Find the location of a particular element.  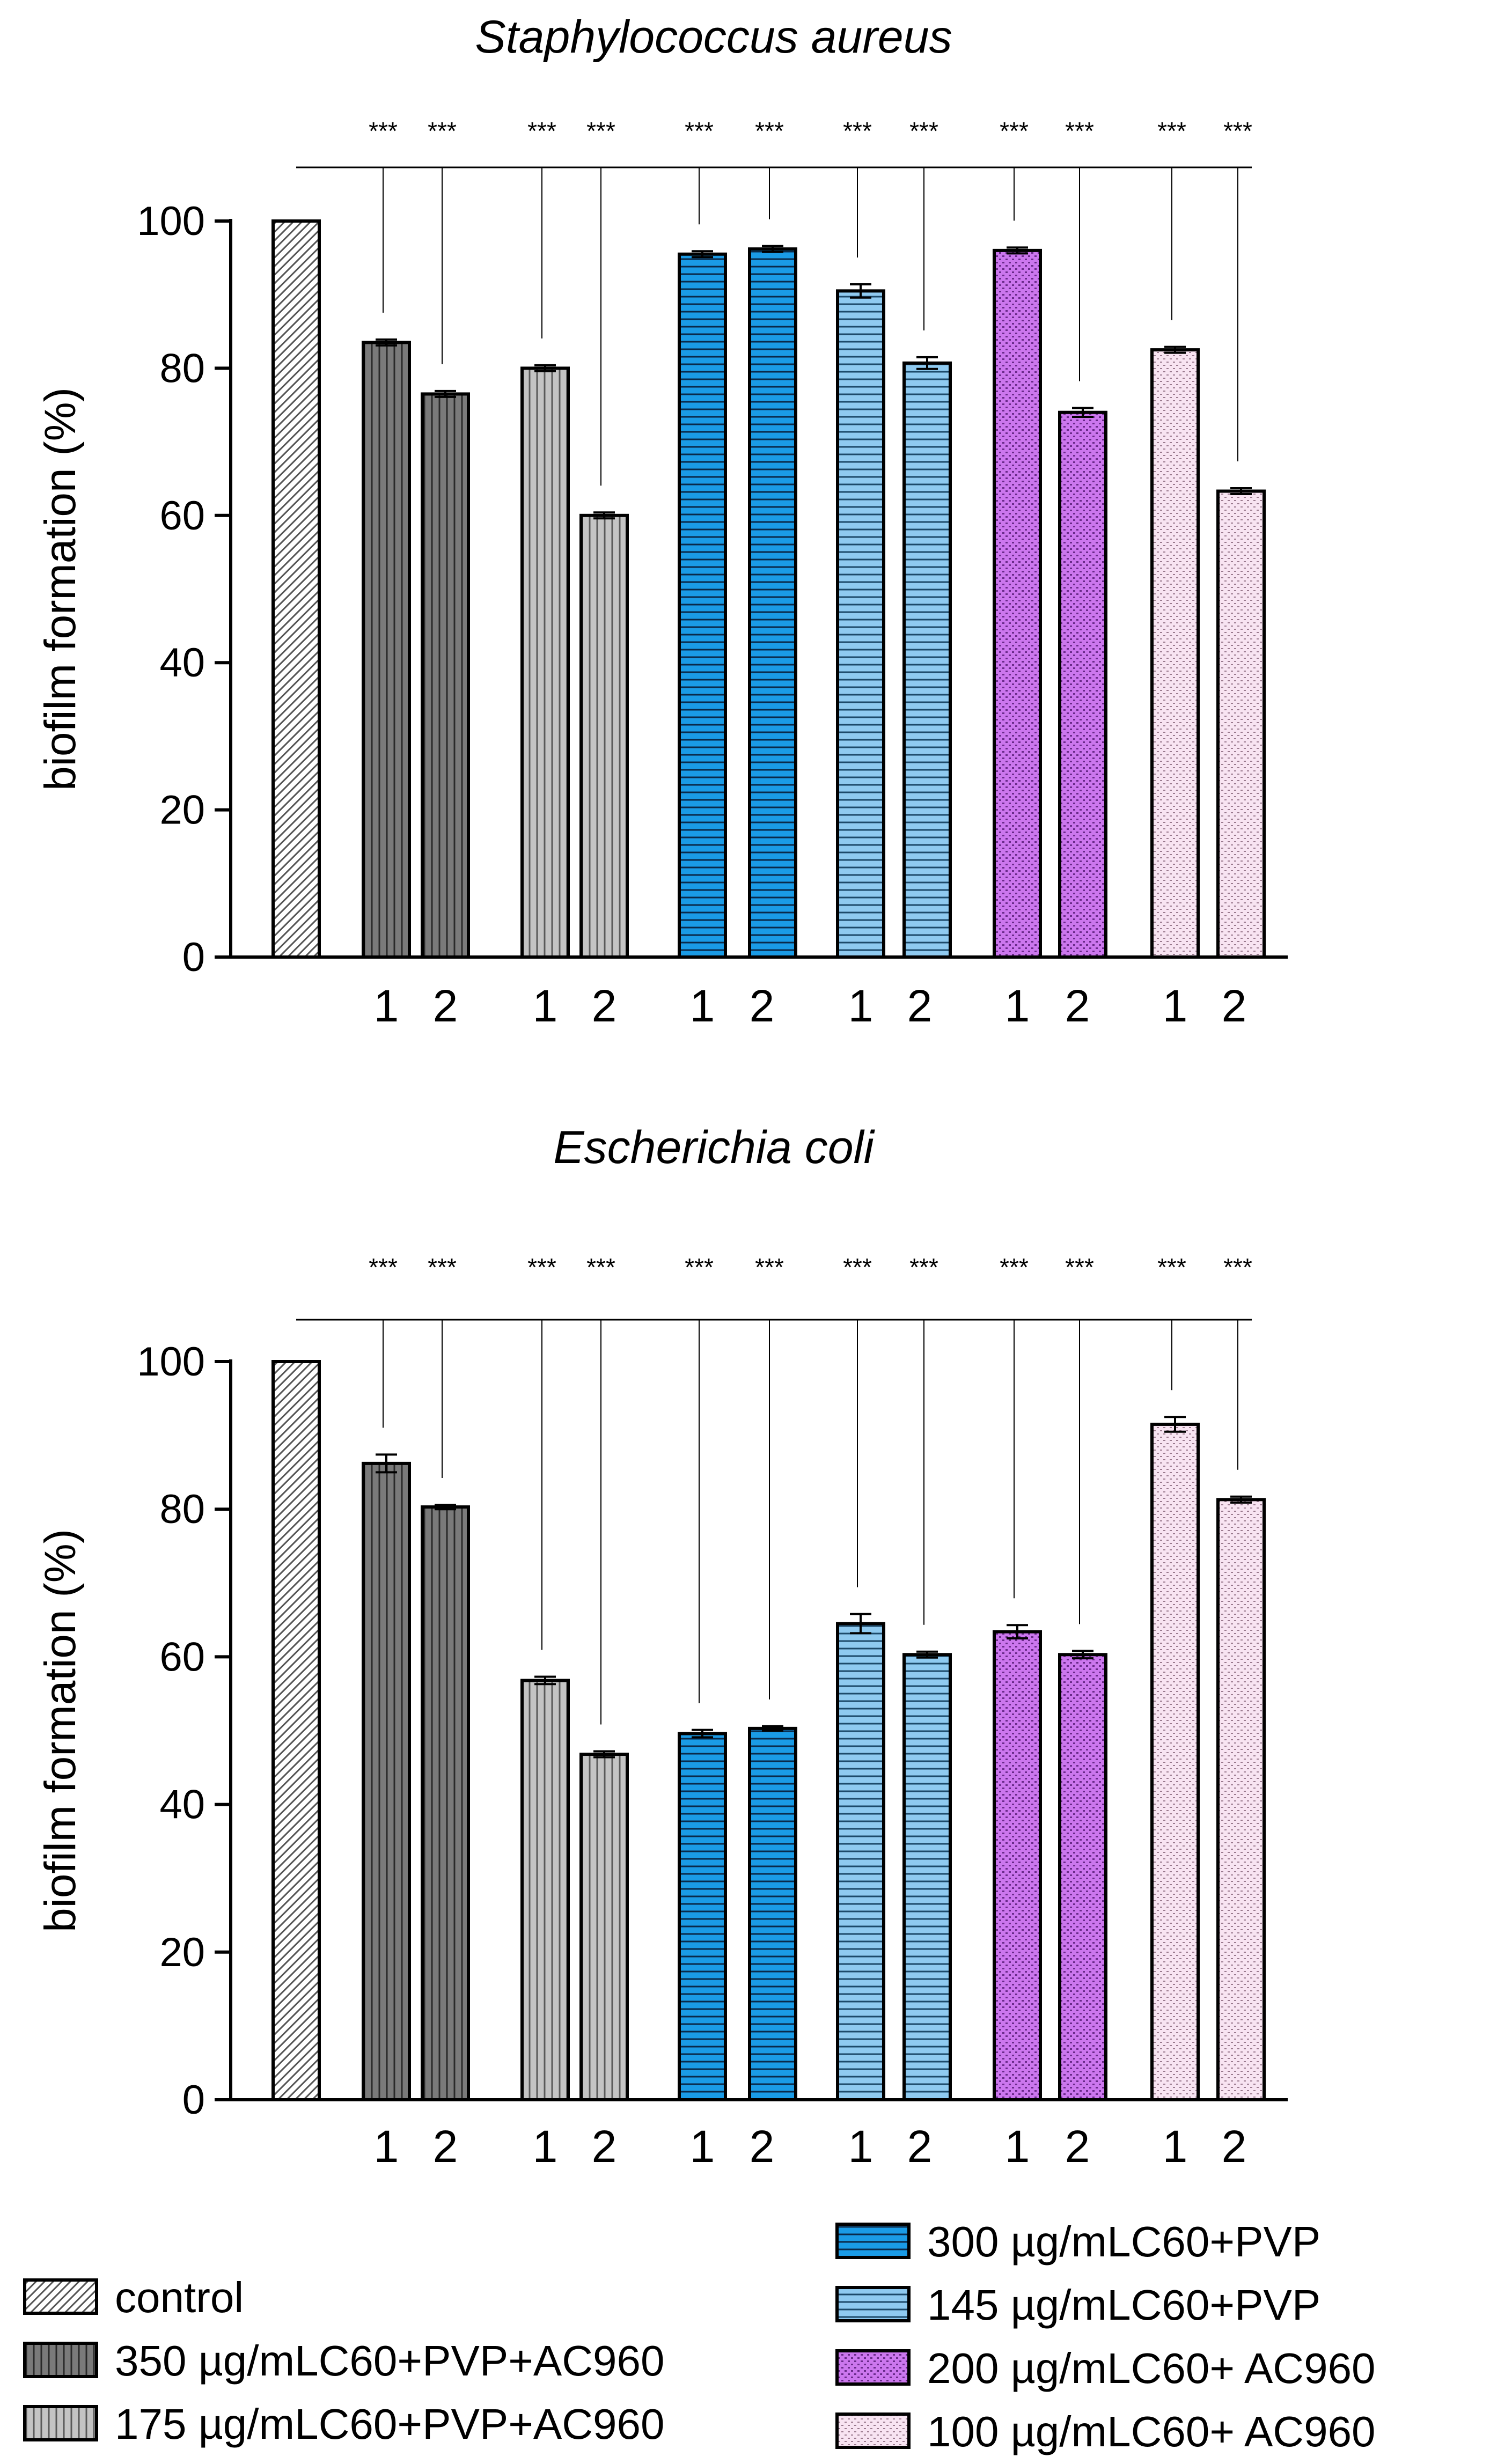

legend-item-blue: 300 µg/mLC60+PVP is located at coordinates (1077, 2242).